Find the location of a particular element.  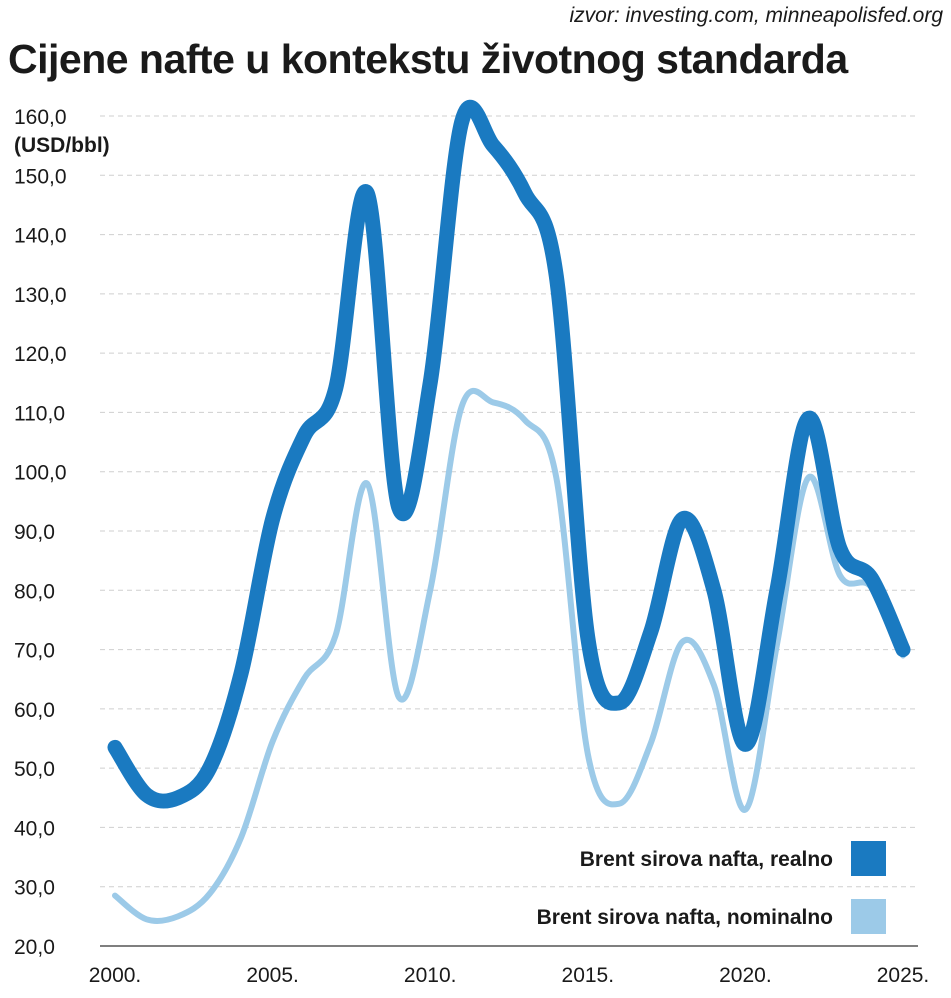

x-tick-label: 2025. is located at coordinates (903, 975).